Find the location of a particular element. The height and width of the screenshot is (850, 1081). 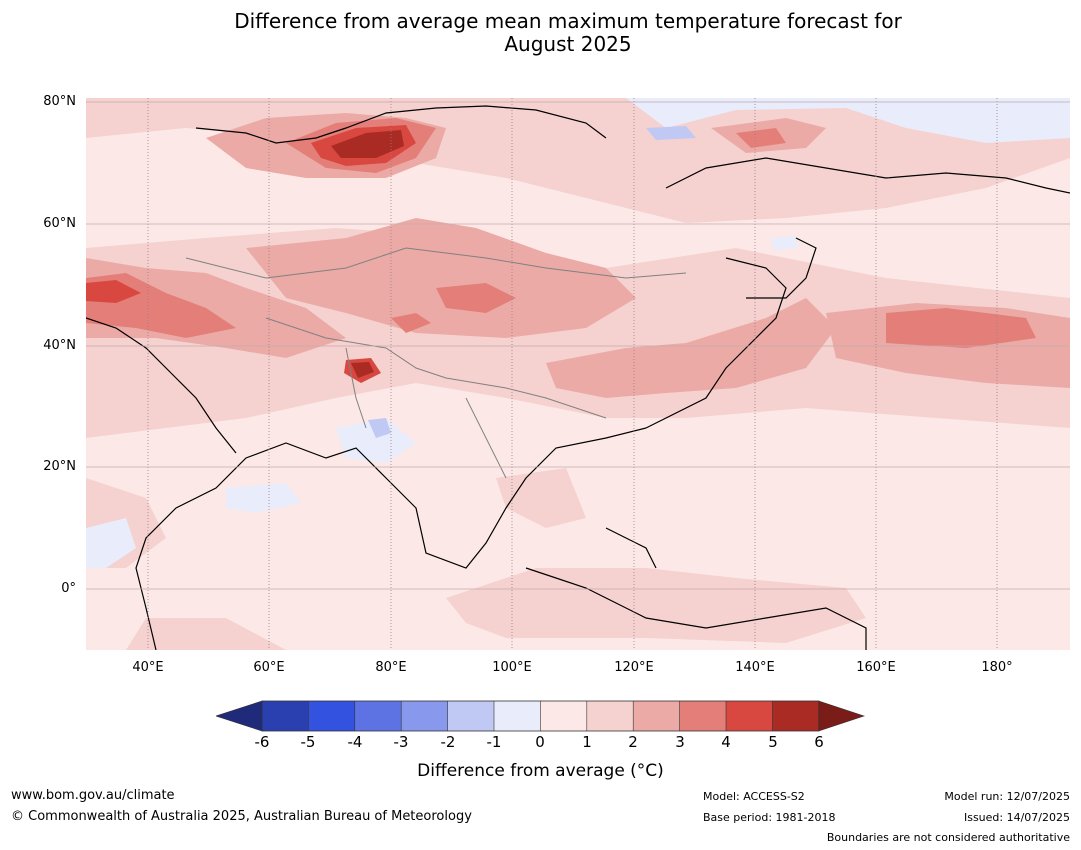

lat-label-0: 0° is located at coordinates (68, 588).